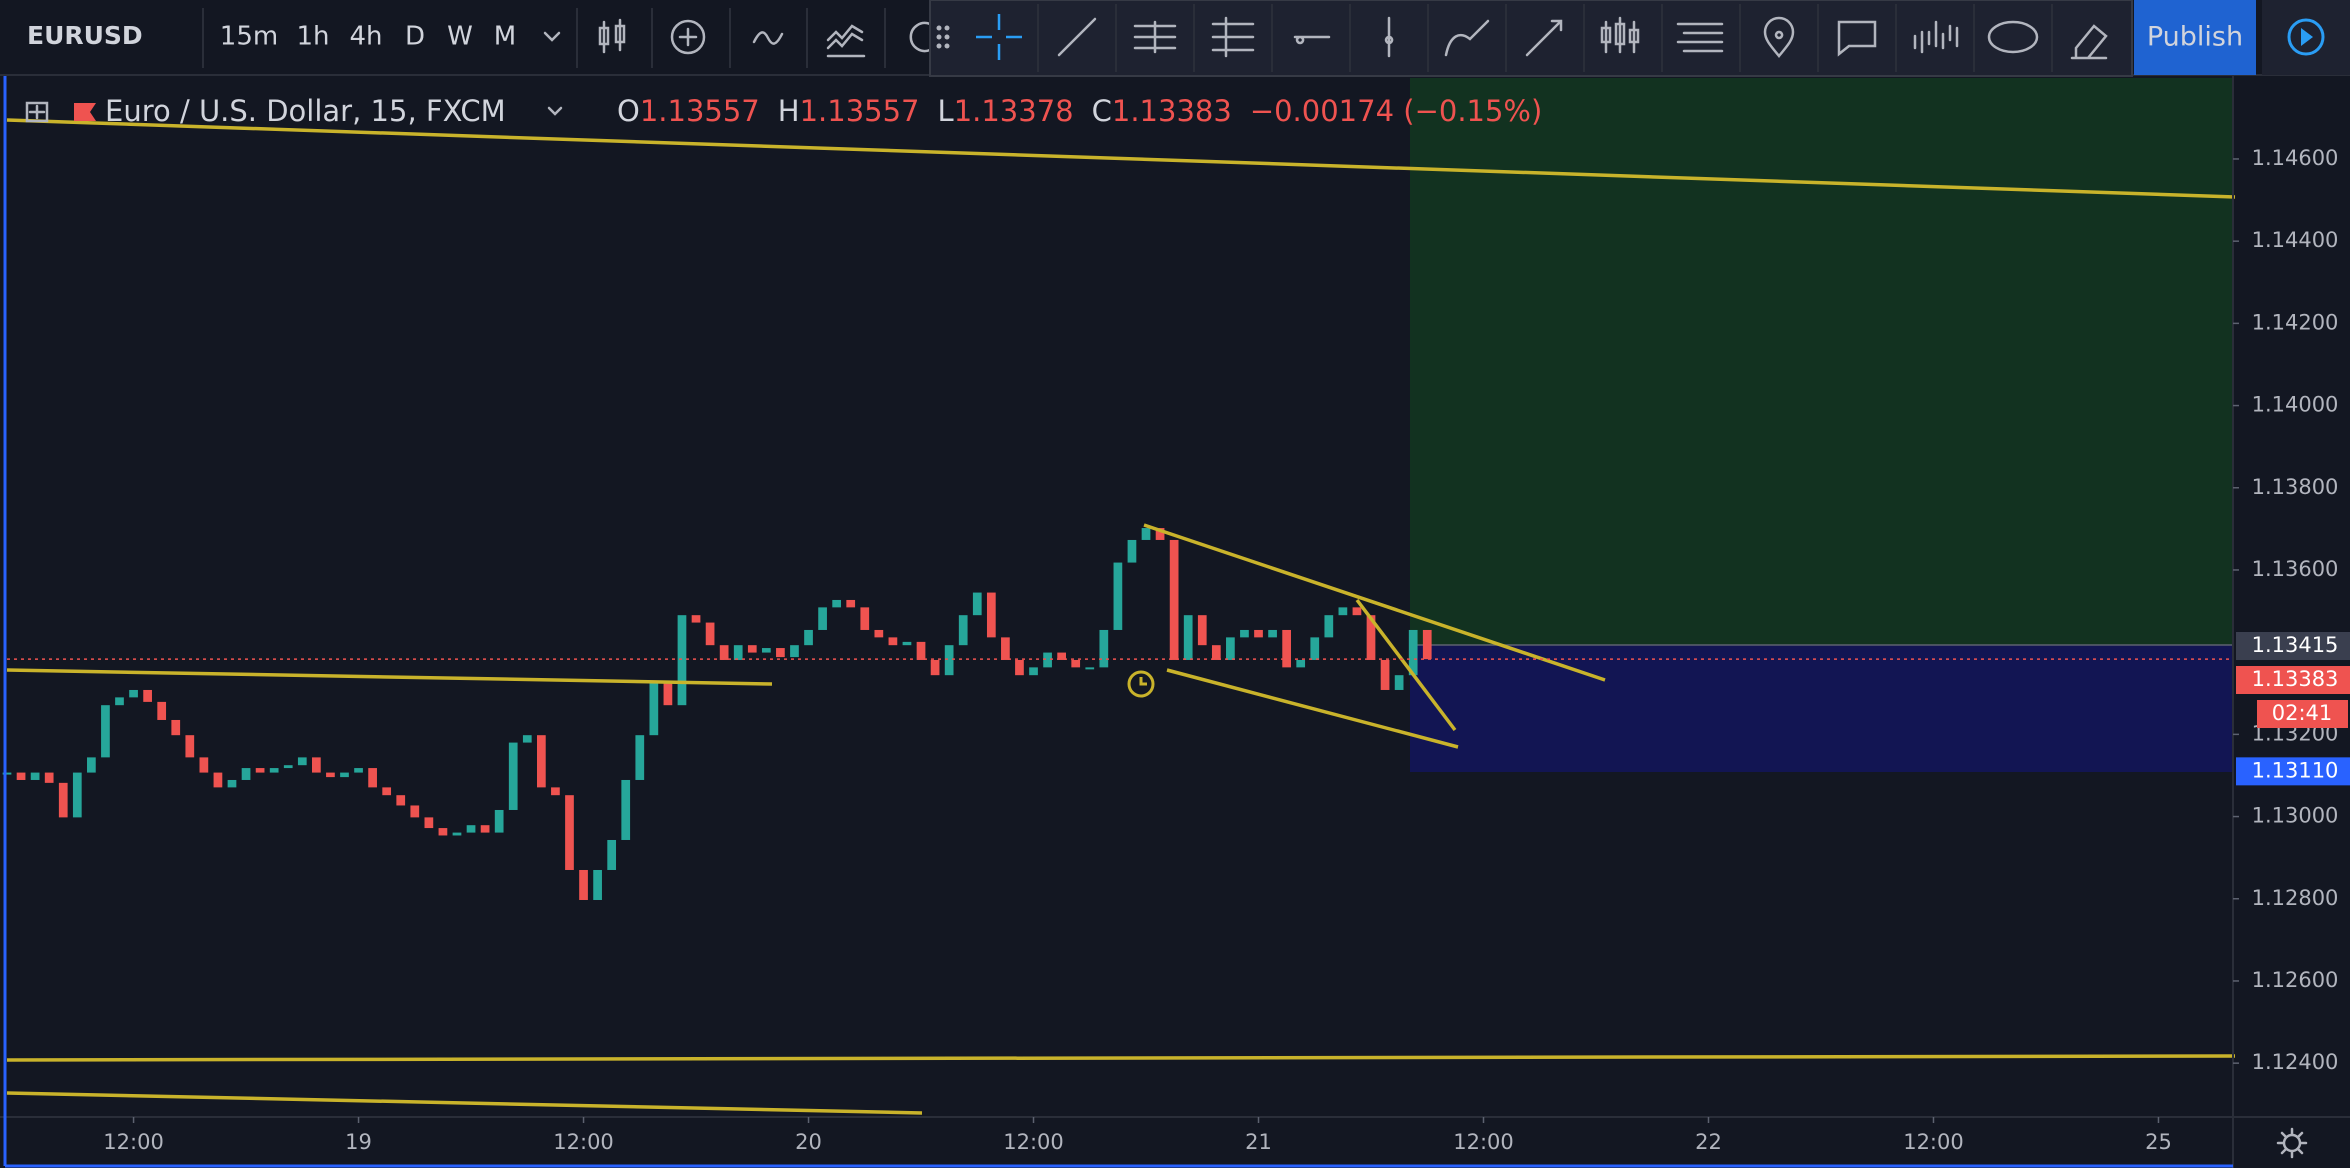 This screenshot has height=1168, width=2350. I want to click on symbol-search: EURUSD, so click(85, 35).